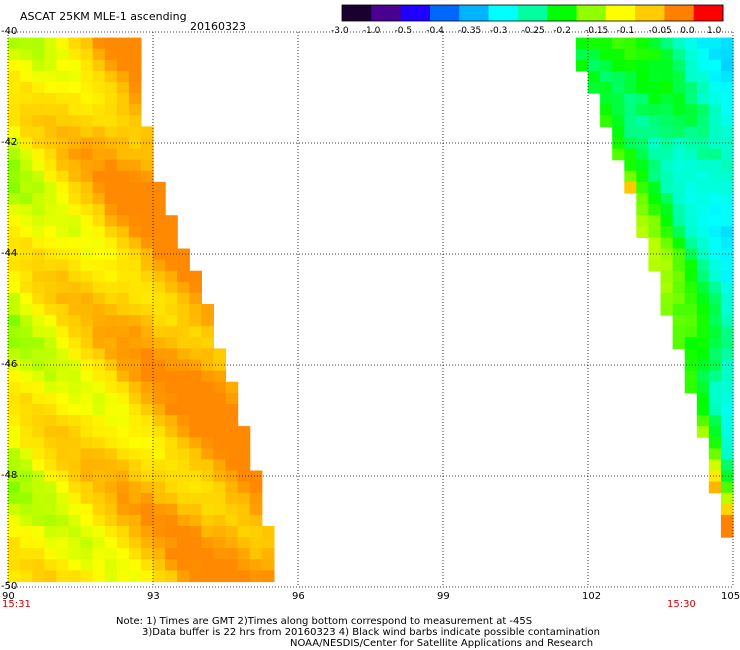 Image resolution: width=740 pixels, height=650 pixels. I want to click on colorbar, so click(532, 13).